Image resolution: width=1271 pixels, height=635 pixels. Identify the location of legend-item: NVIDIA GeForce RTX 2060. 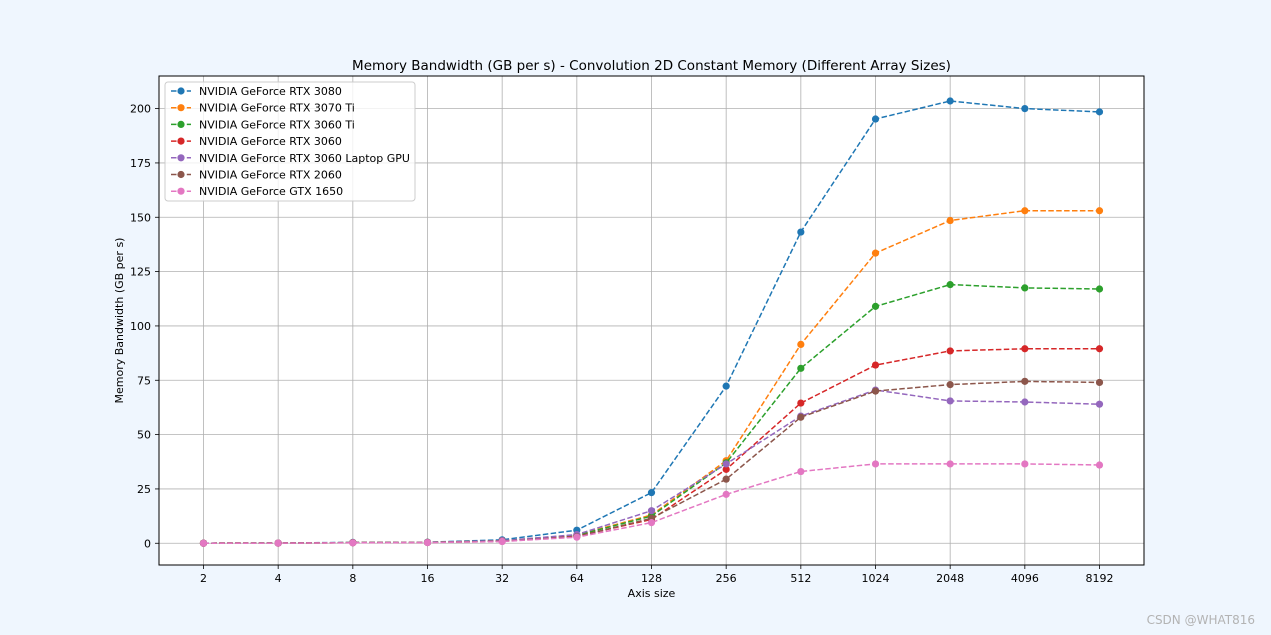
(256, 175).